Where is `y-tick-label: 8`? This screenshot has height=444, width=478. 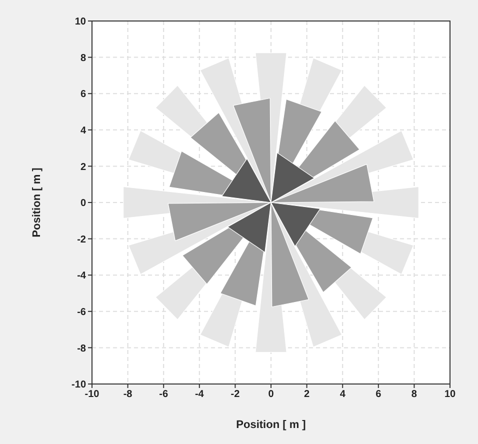
y-tick-label: 8 is located at coordinates (83, 58).